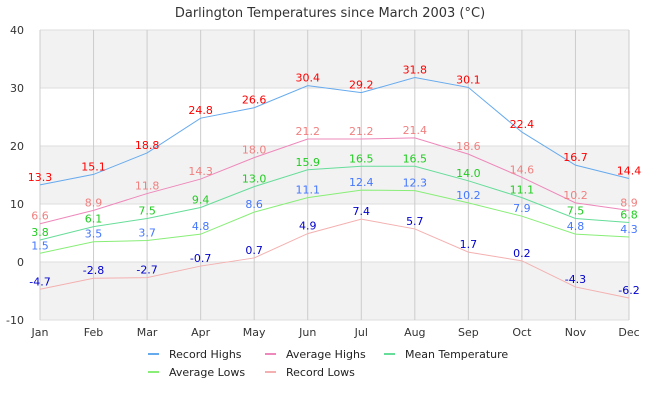  What do you see at coordinates (415, 221) in the screenshot?
I see `data-label: 5.7` at bounding box center [415, 221].